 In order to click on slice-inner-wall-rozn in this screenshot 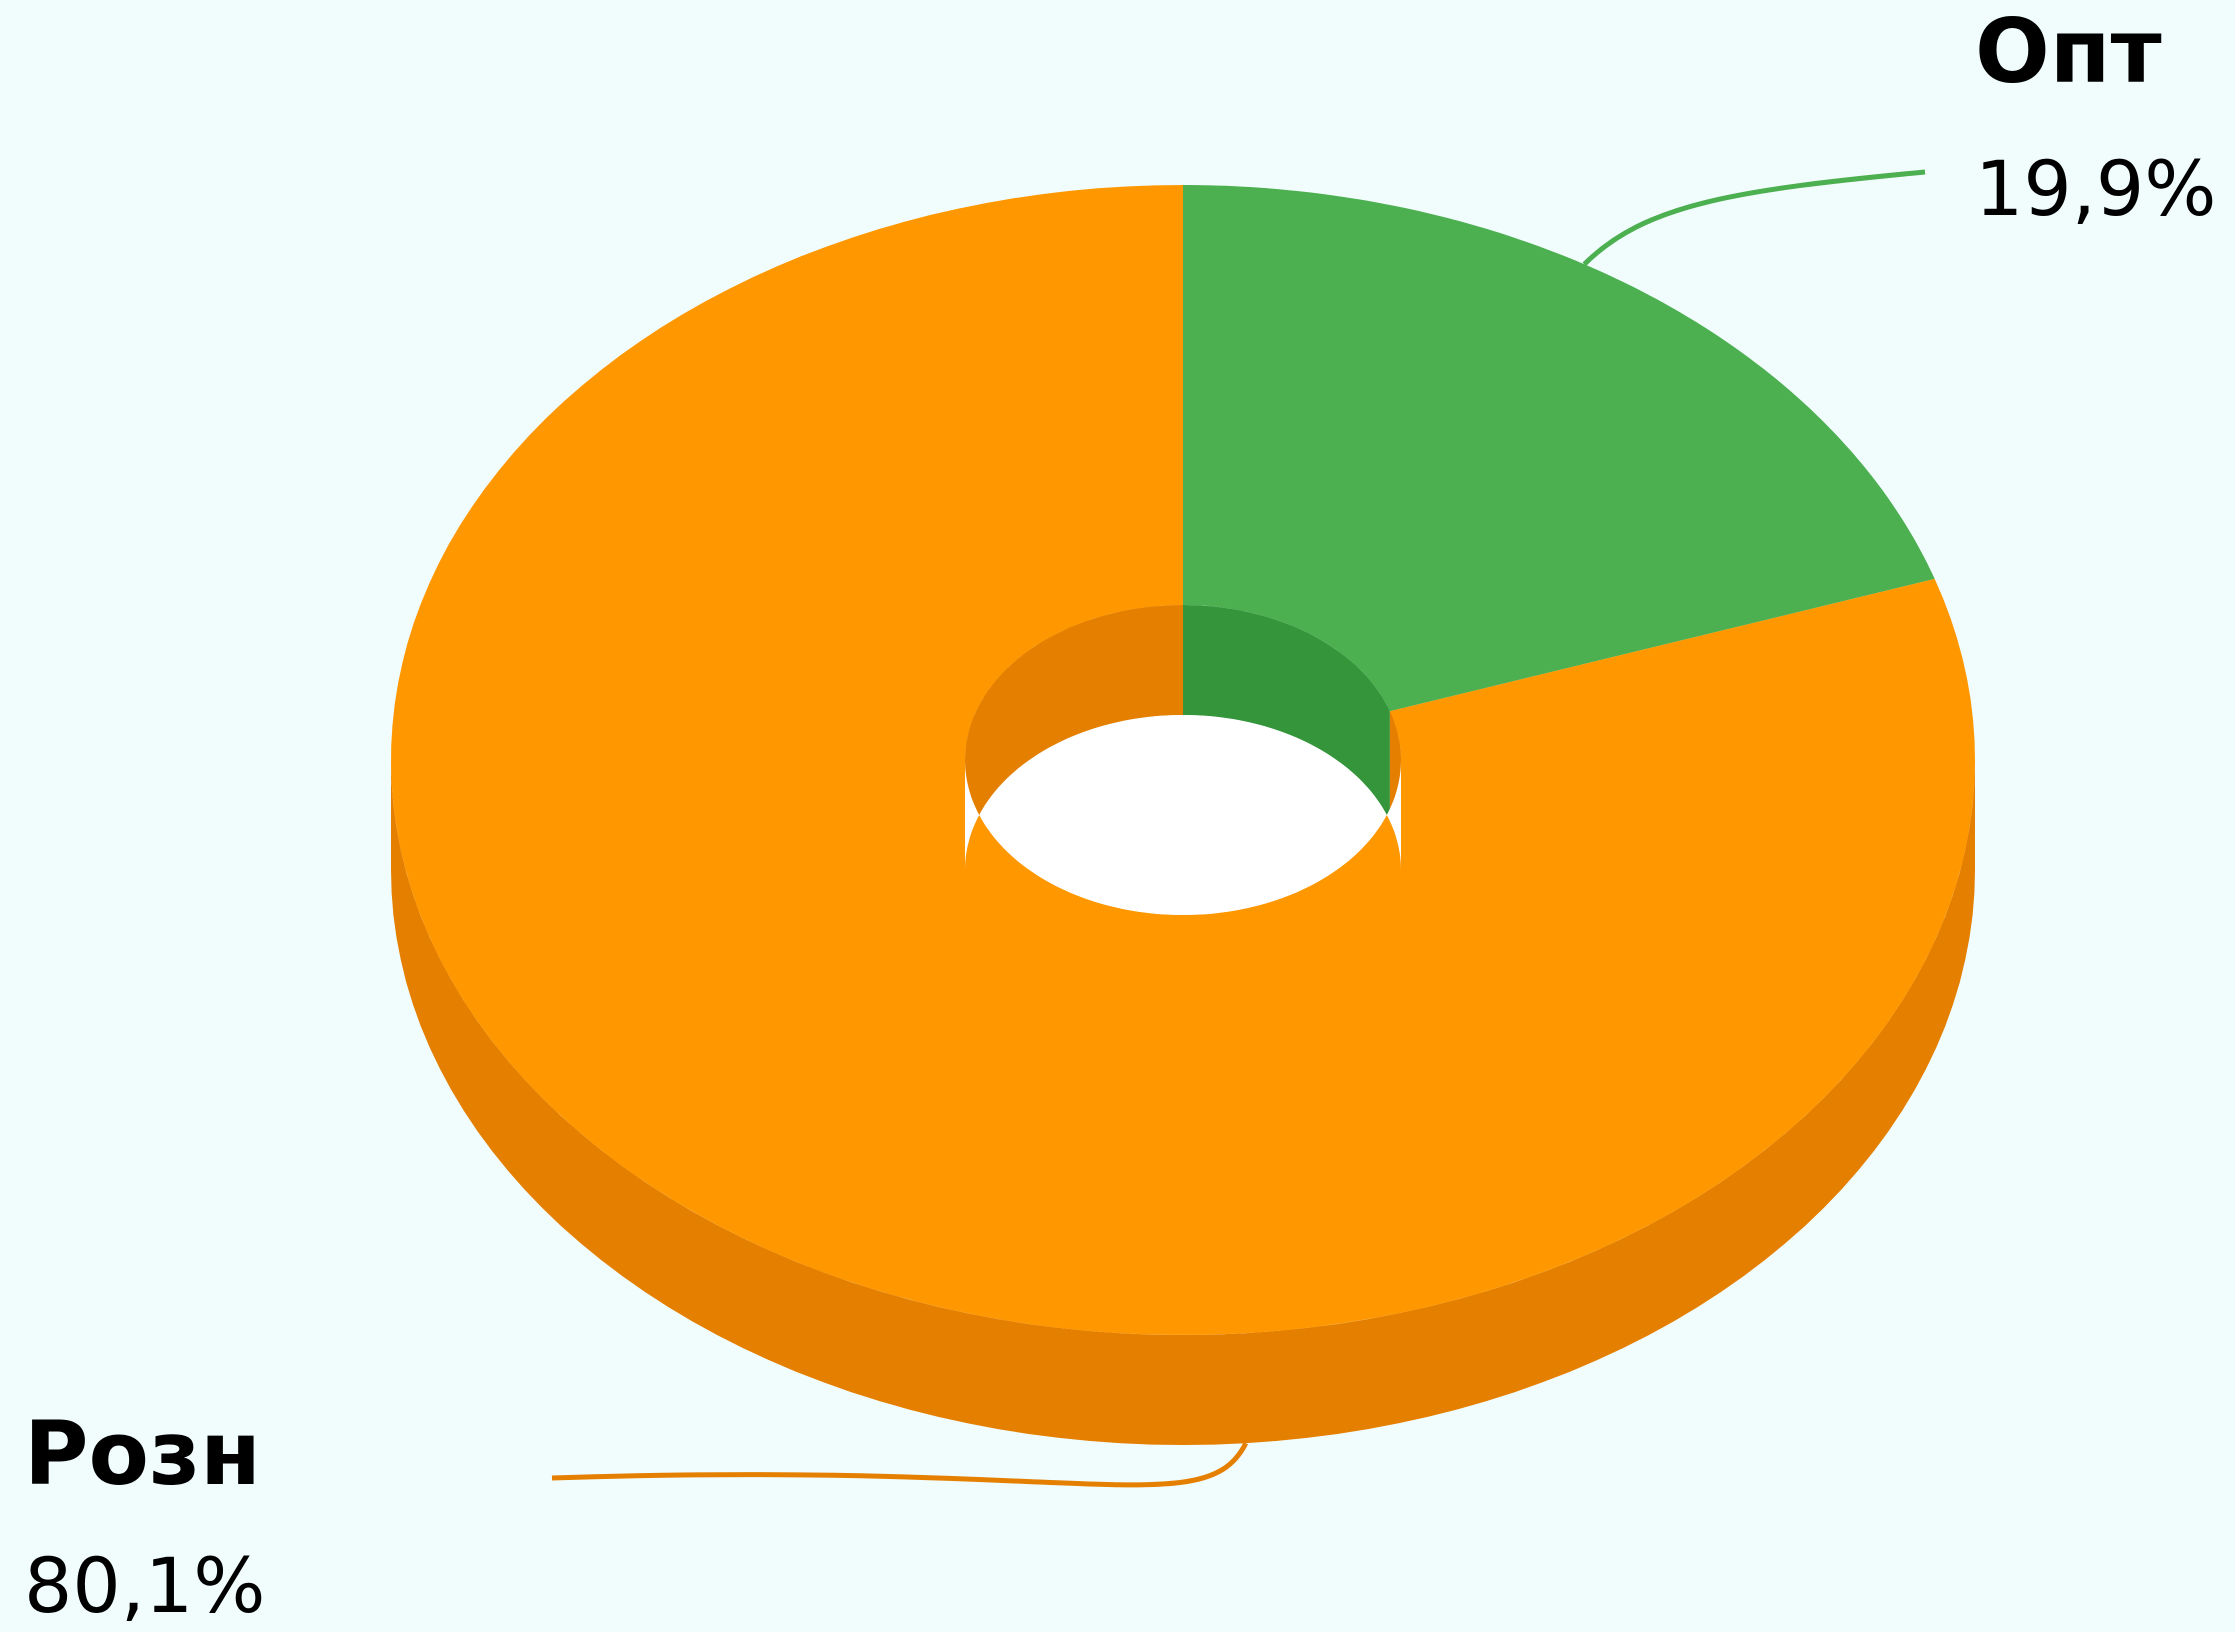, I will do `click(1074, 737)`.